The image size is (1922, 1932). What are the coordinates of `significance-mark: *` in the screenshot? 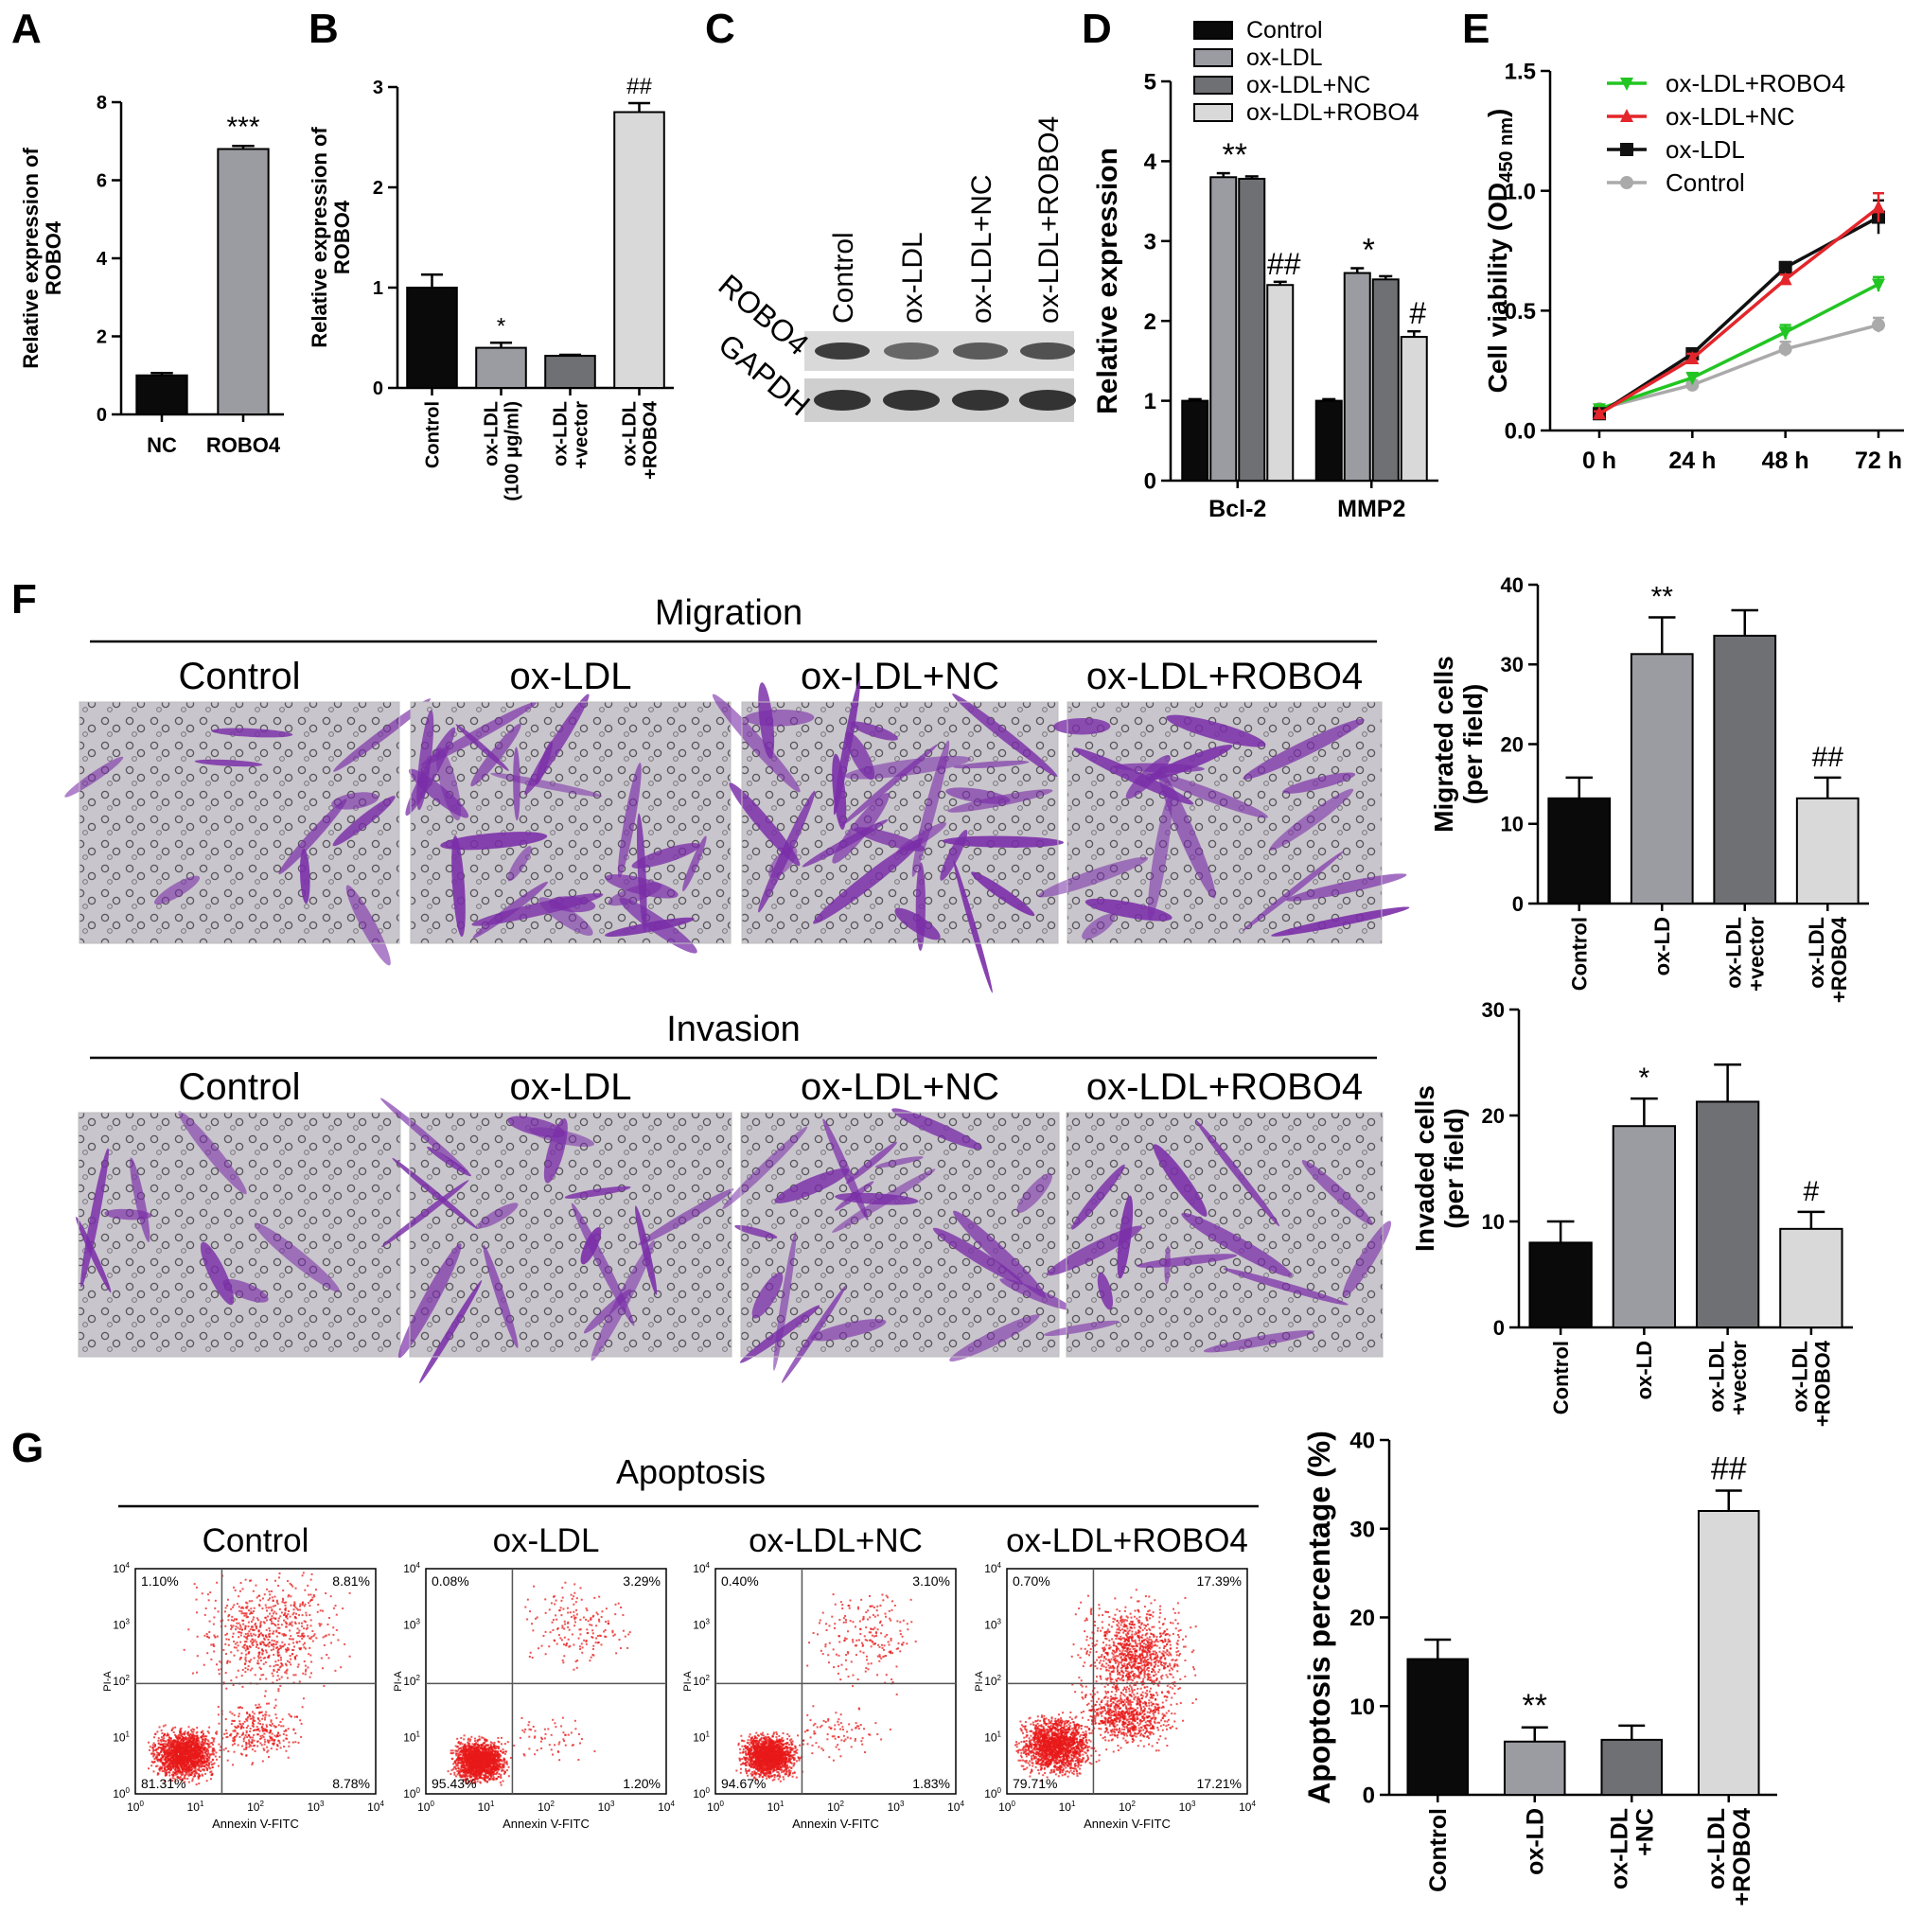 It's located at (1644, 1078).